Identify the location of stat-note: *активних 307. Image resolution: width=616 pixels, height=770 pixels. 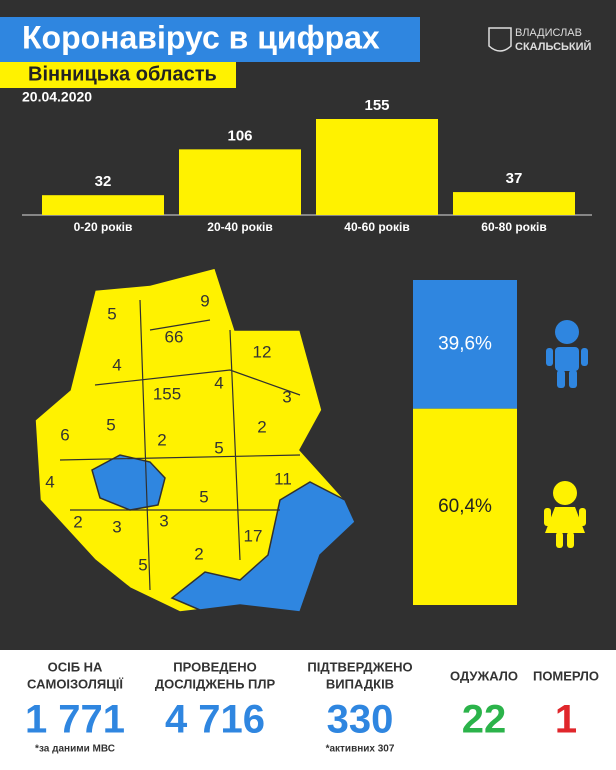
(360, 749).